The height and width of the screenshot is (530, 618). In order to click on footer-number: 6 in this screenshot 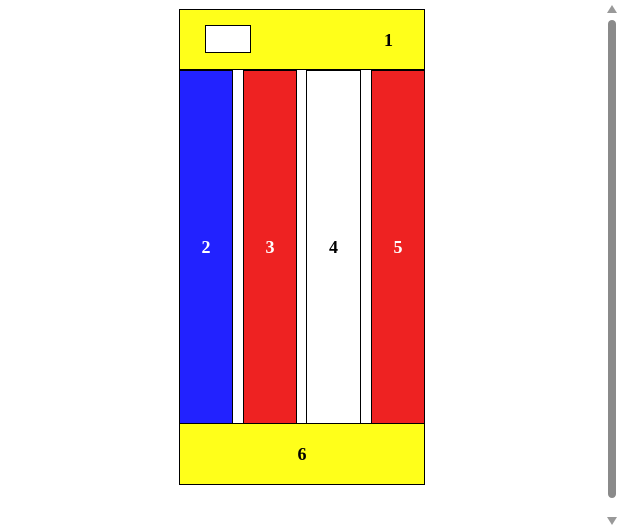, I will do `click(302, 453)`.